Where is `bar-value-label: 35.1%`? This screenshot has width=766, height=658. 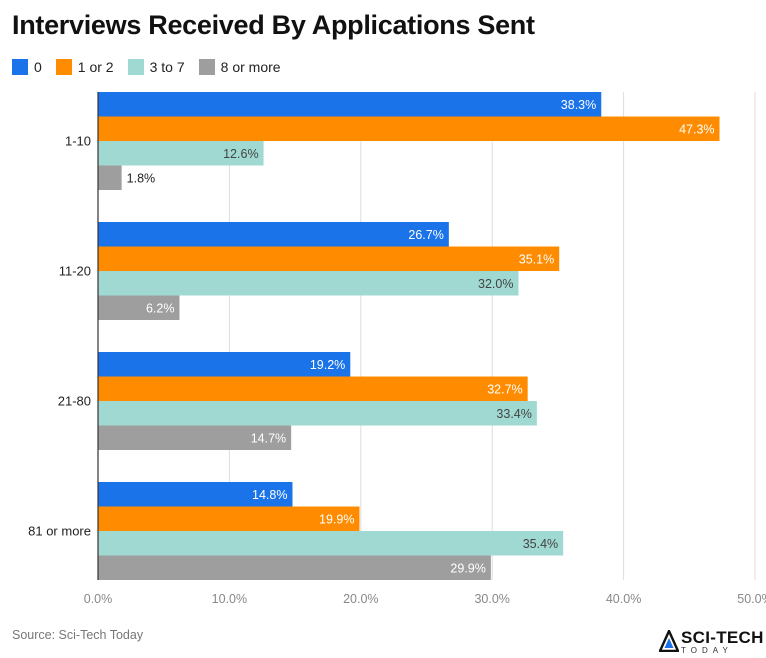 bar-value-label: 35.1% is located at coordinates (536, 259).